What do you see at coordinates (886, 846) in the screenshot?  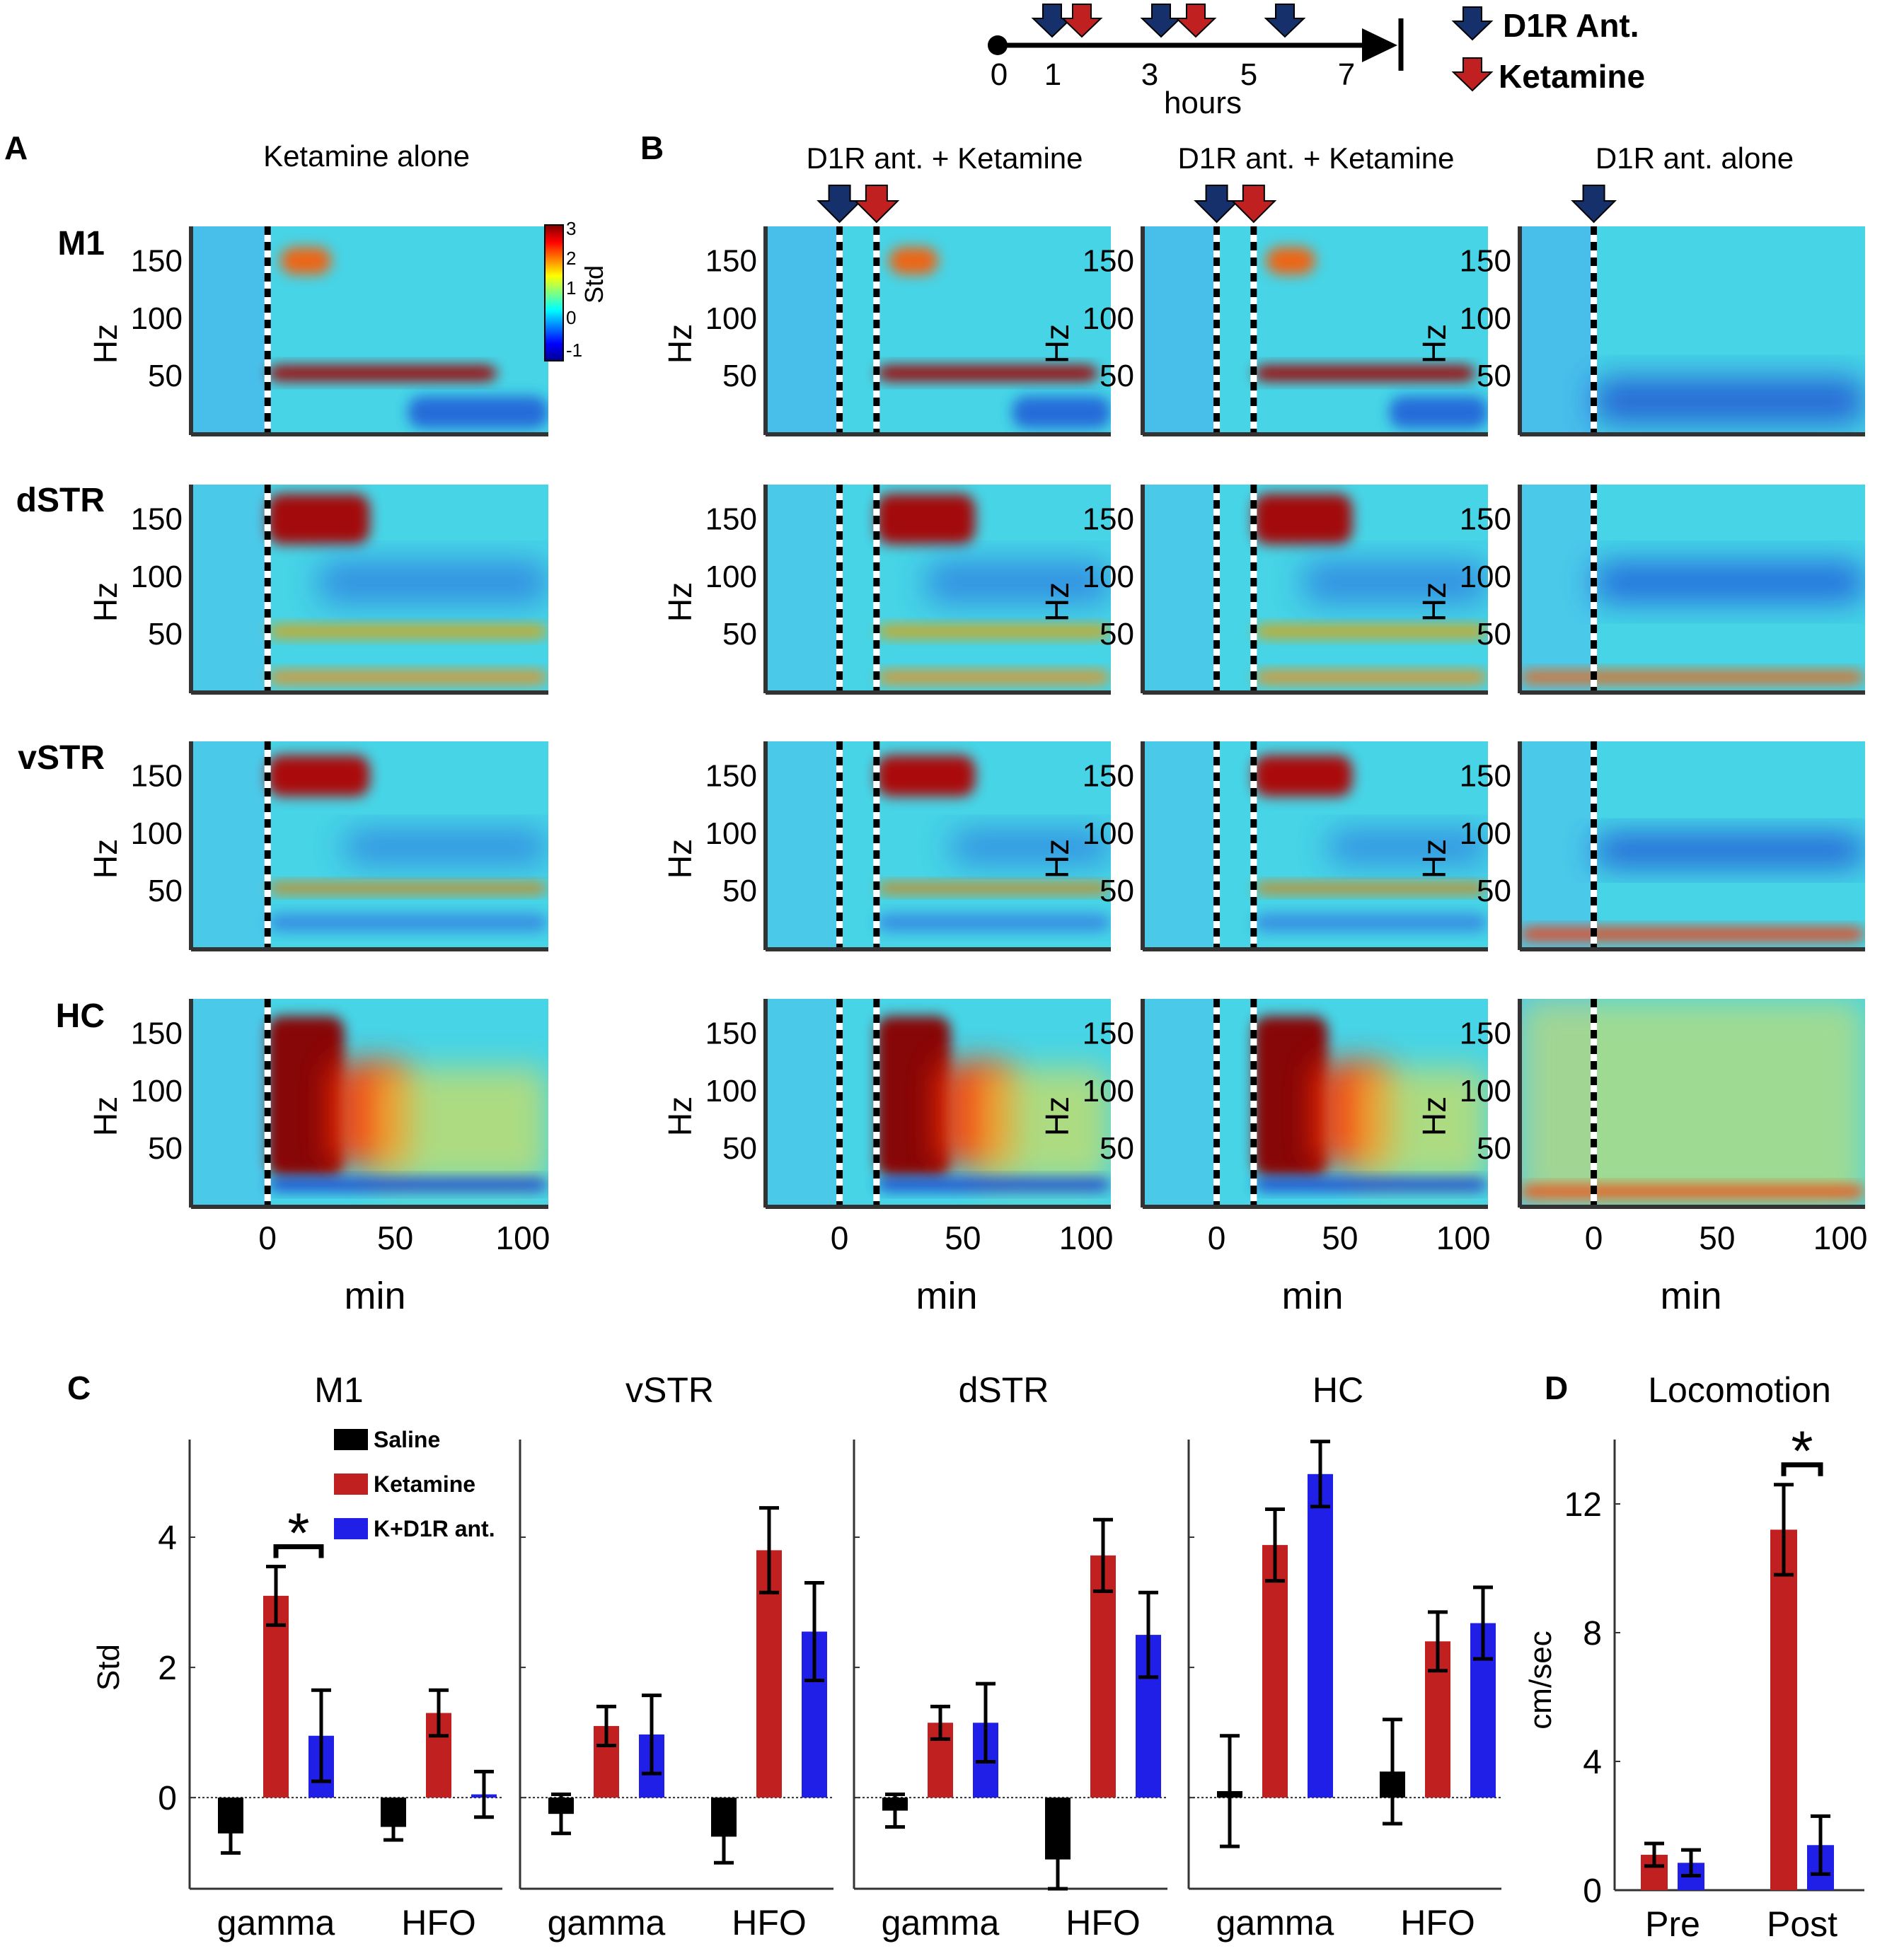 I see `spectrogram-vstr-col1: 150 100 50 Hz` at bounding box center [886, 846].